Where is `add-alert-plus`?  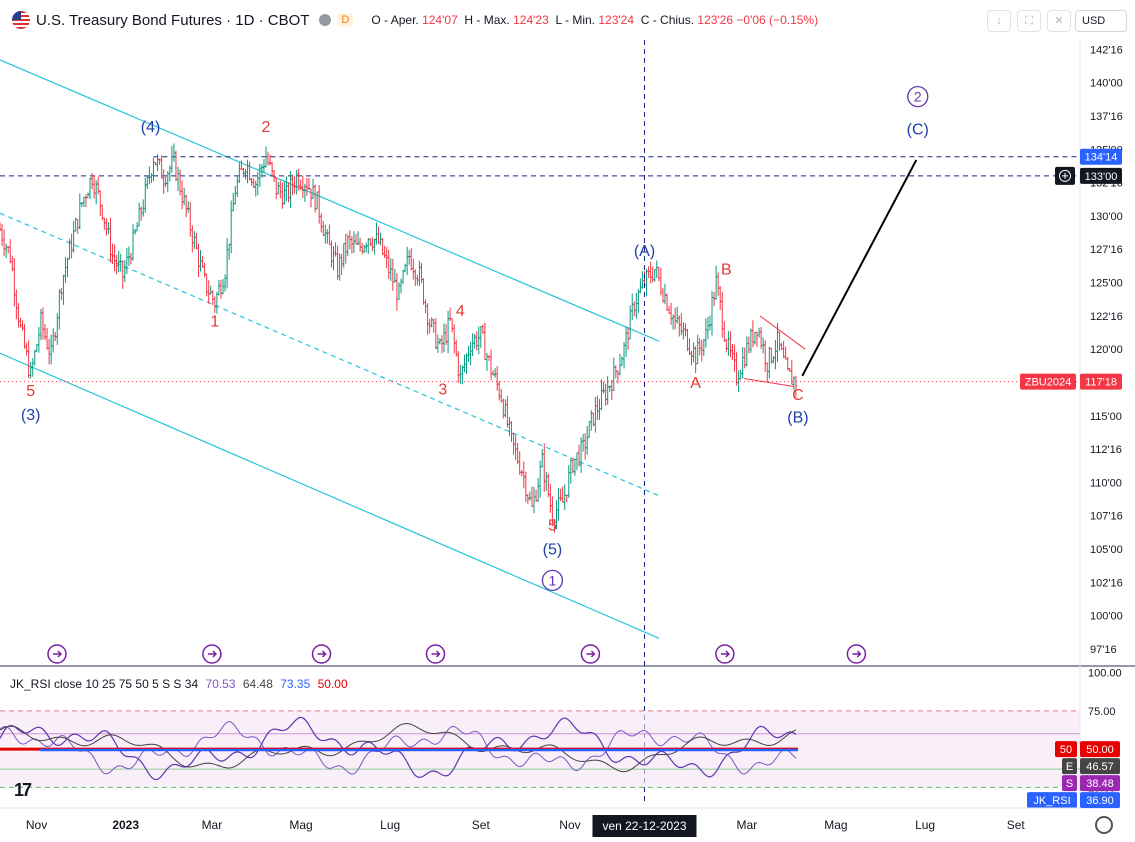
add-alert-plus is located at coordinates (1065, 175).